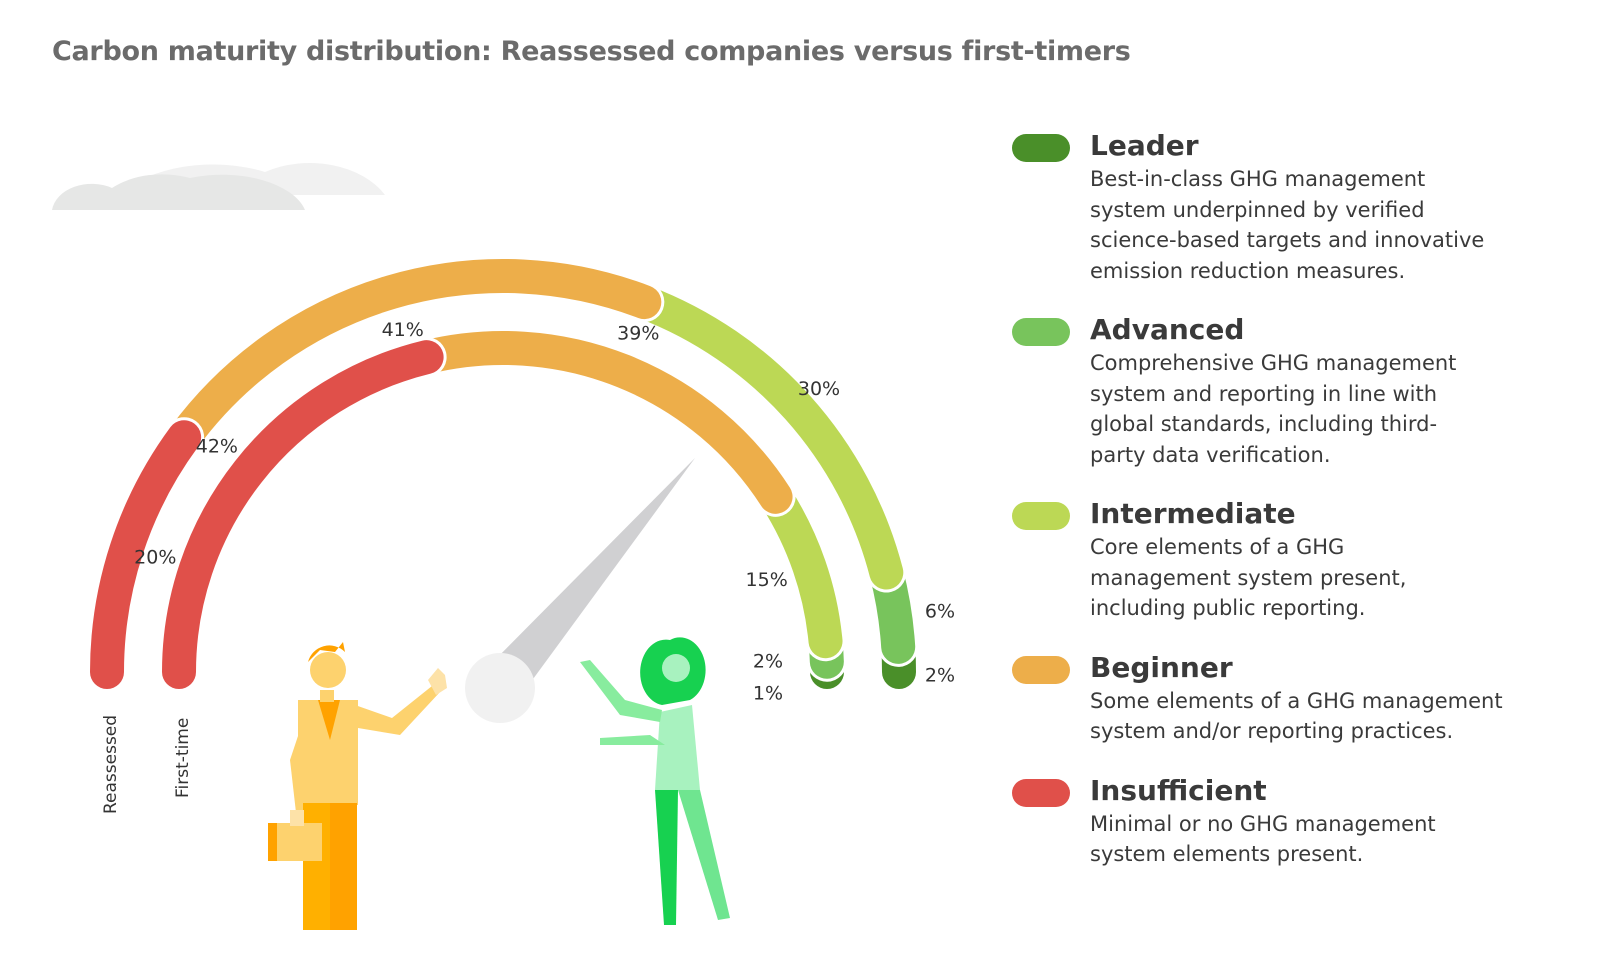 The height and width of the screenshot is (977, 1600). What do you see at coordinates (1193, 513) in the screenshot?
I see `legend-title: Intermediate` at bounding box center [1193, 513].